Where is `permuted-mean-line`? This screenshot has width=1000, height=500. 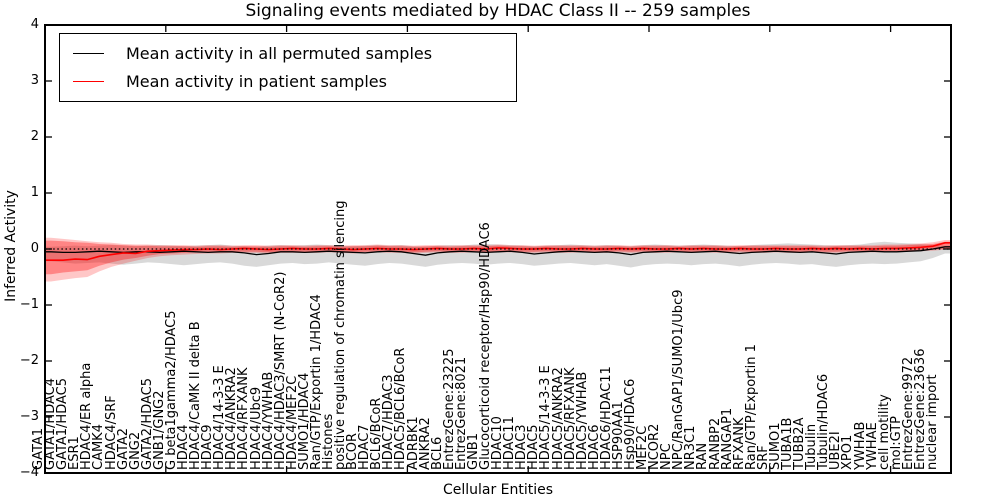
permuted-mean-line is located at coordinates (498, 251).